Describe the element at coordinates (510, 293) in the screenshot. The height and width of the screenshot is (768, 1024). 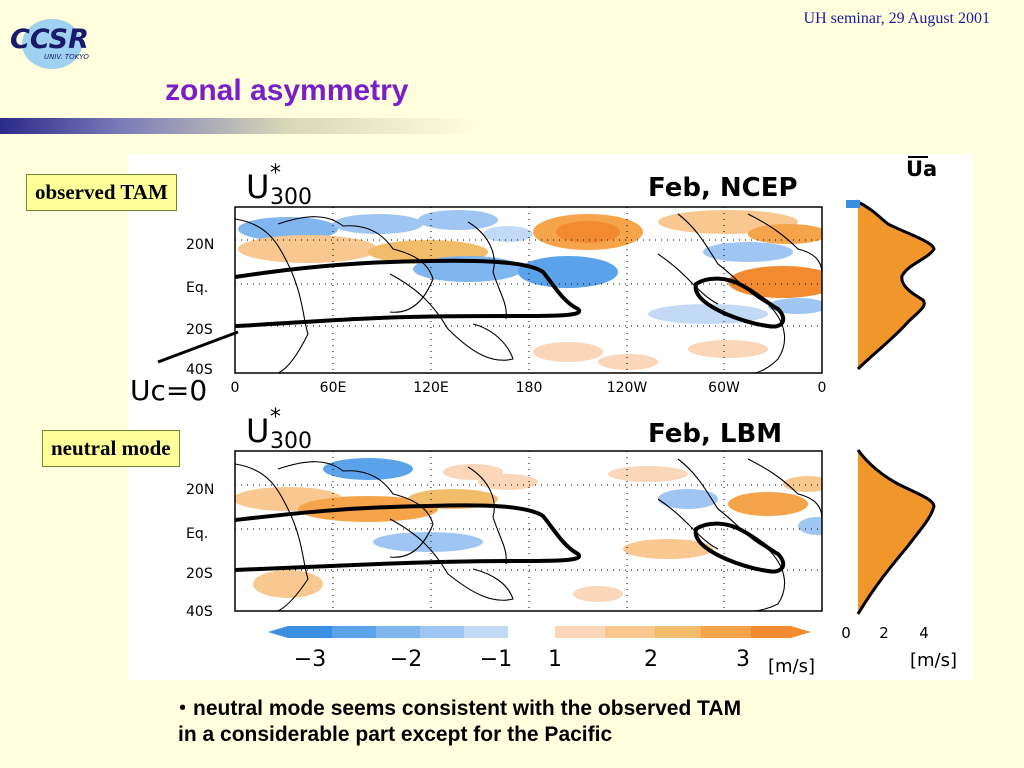
I see `uc-zero-contour-top` at that location.